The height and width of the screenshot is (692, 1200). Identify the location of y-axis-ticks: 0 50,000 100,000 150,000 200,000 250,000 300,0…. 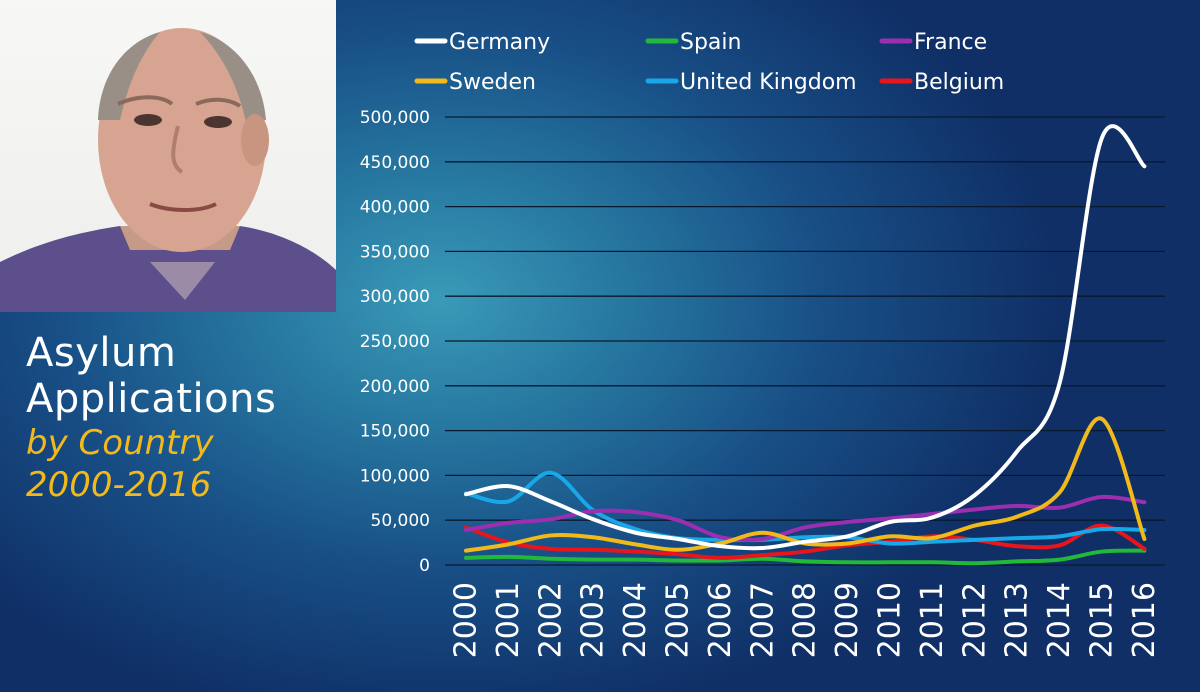
(395, 342).